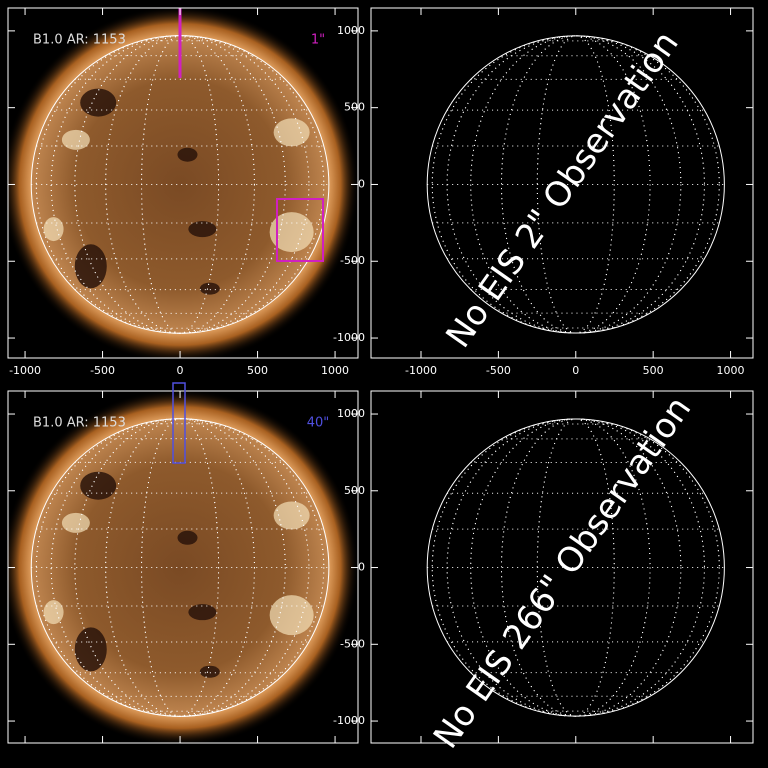 The height and width of the screenshot is (768, 768). What do you see at coordinates (318, 40) in the screenshot?
I see `slit-tag: 1"` at bounding box center [318, 40].